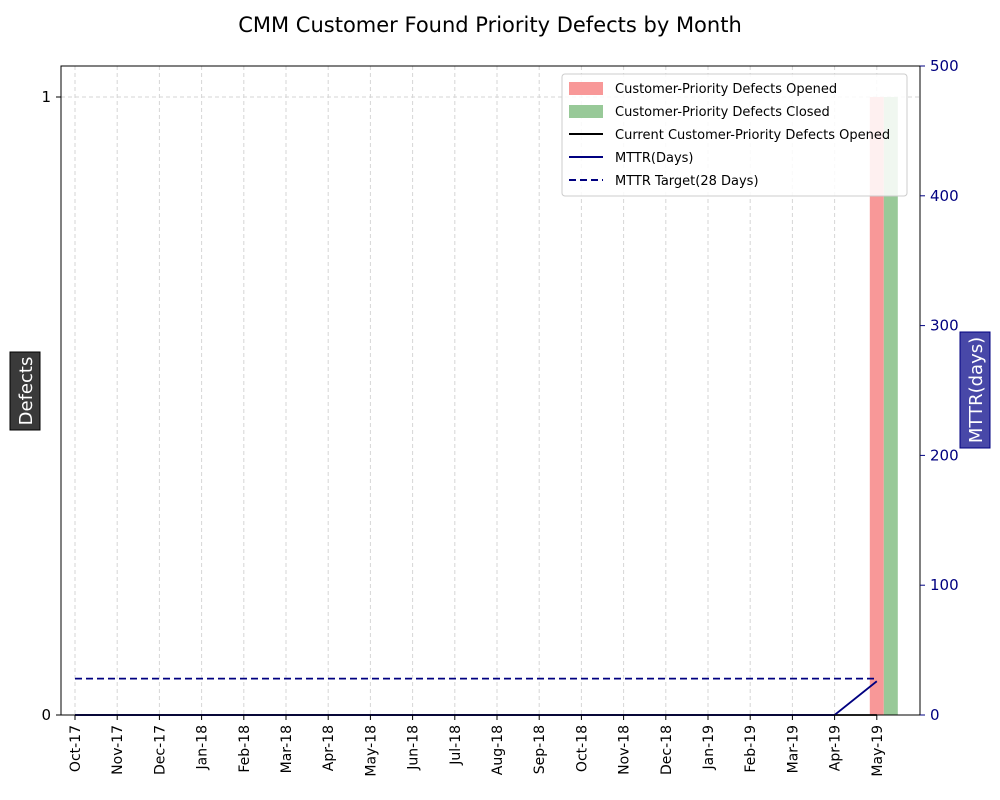  What do you see at coordinates (245, 749) in the screenshot?
I see `x-tick-label: Feb-18` at bounding box center [245, 749].